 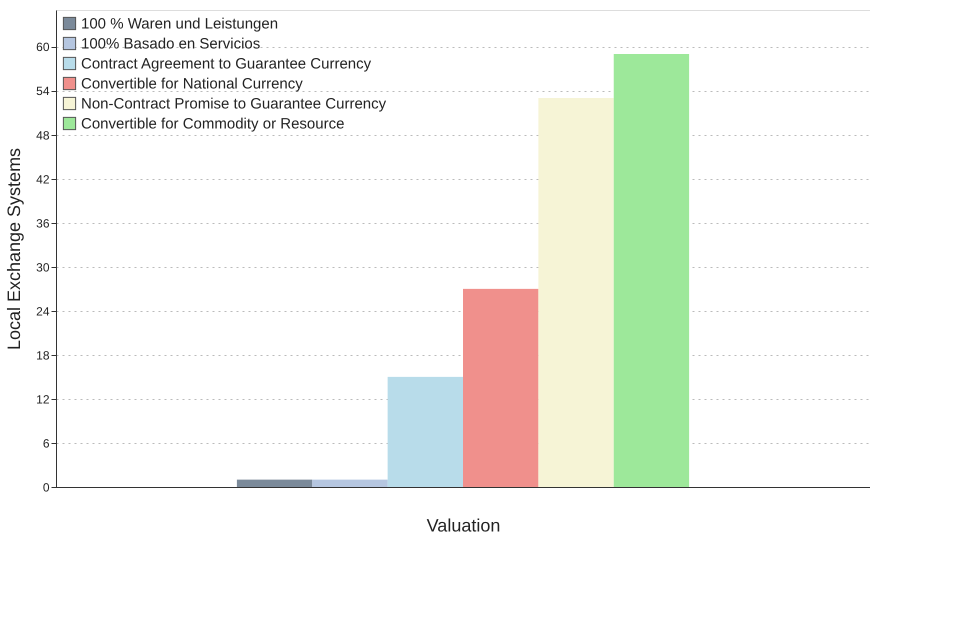 I want to click on y-axis-title: Local Exchange Systems, so click(x=14, y=249).